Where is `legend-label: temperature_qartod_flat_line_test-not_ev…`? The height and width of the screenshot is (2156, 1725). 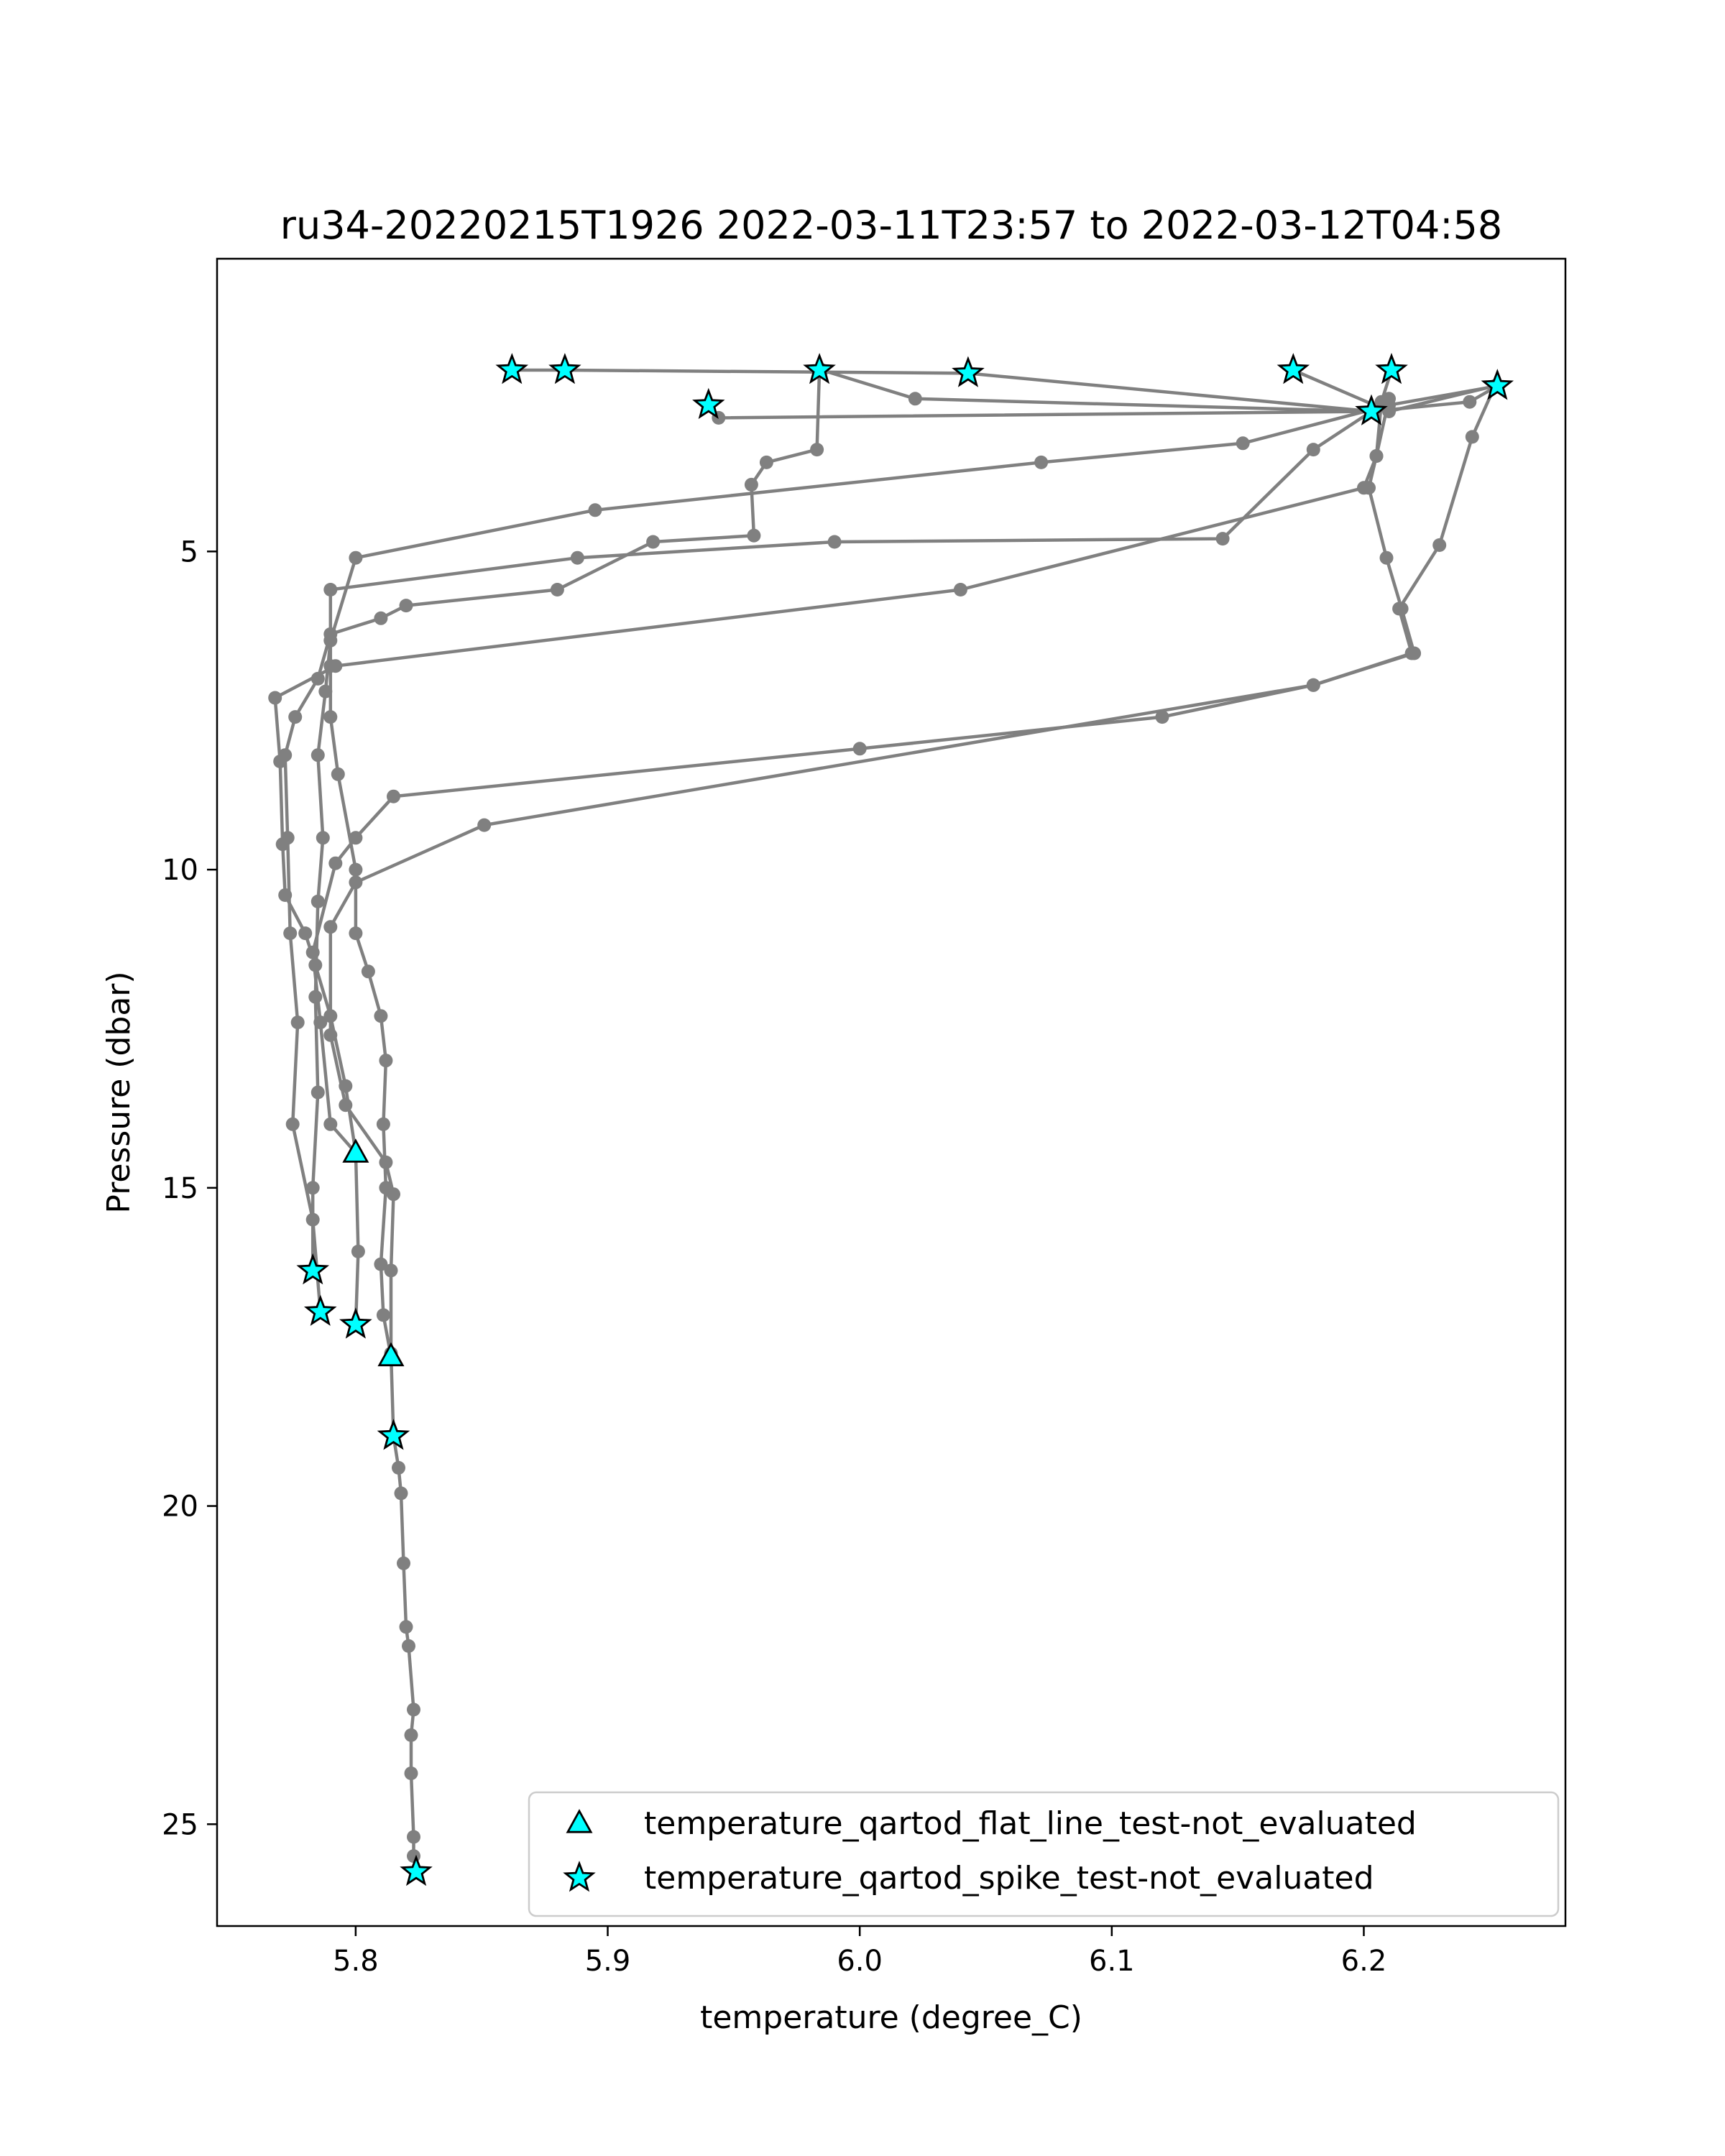 legend-label: temperature_qartod_flat_line_test-not_ev… is located at coordinates (1030, 1824).